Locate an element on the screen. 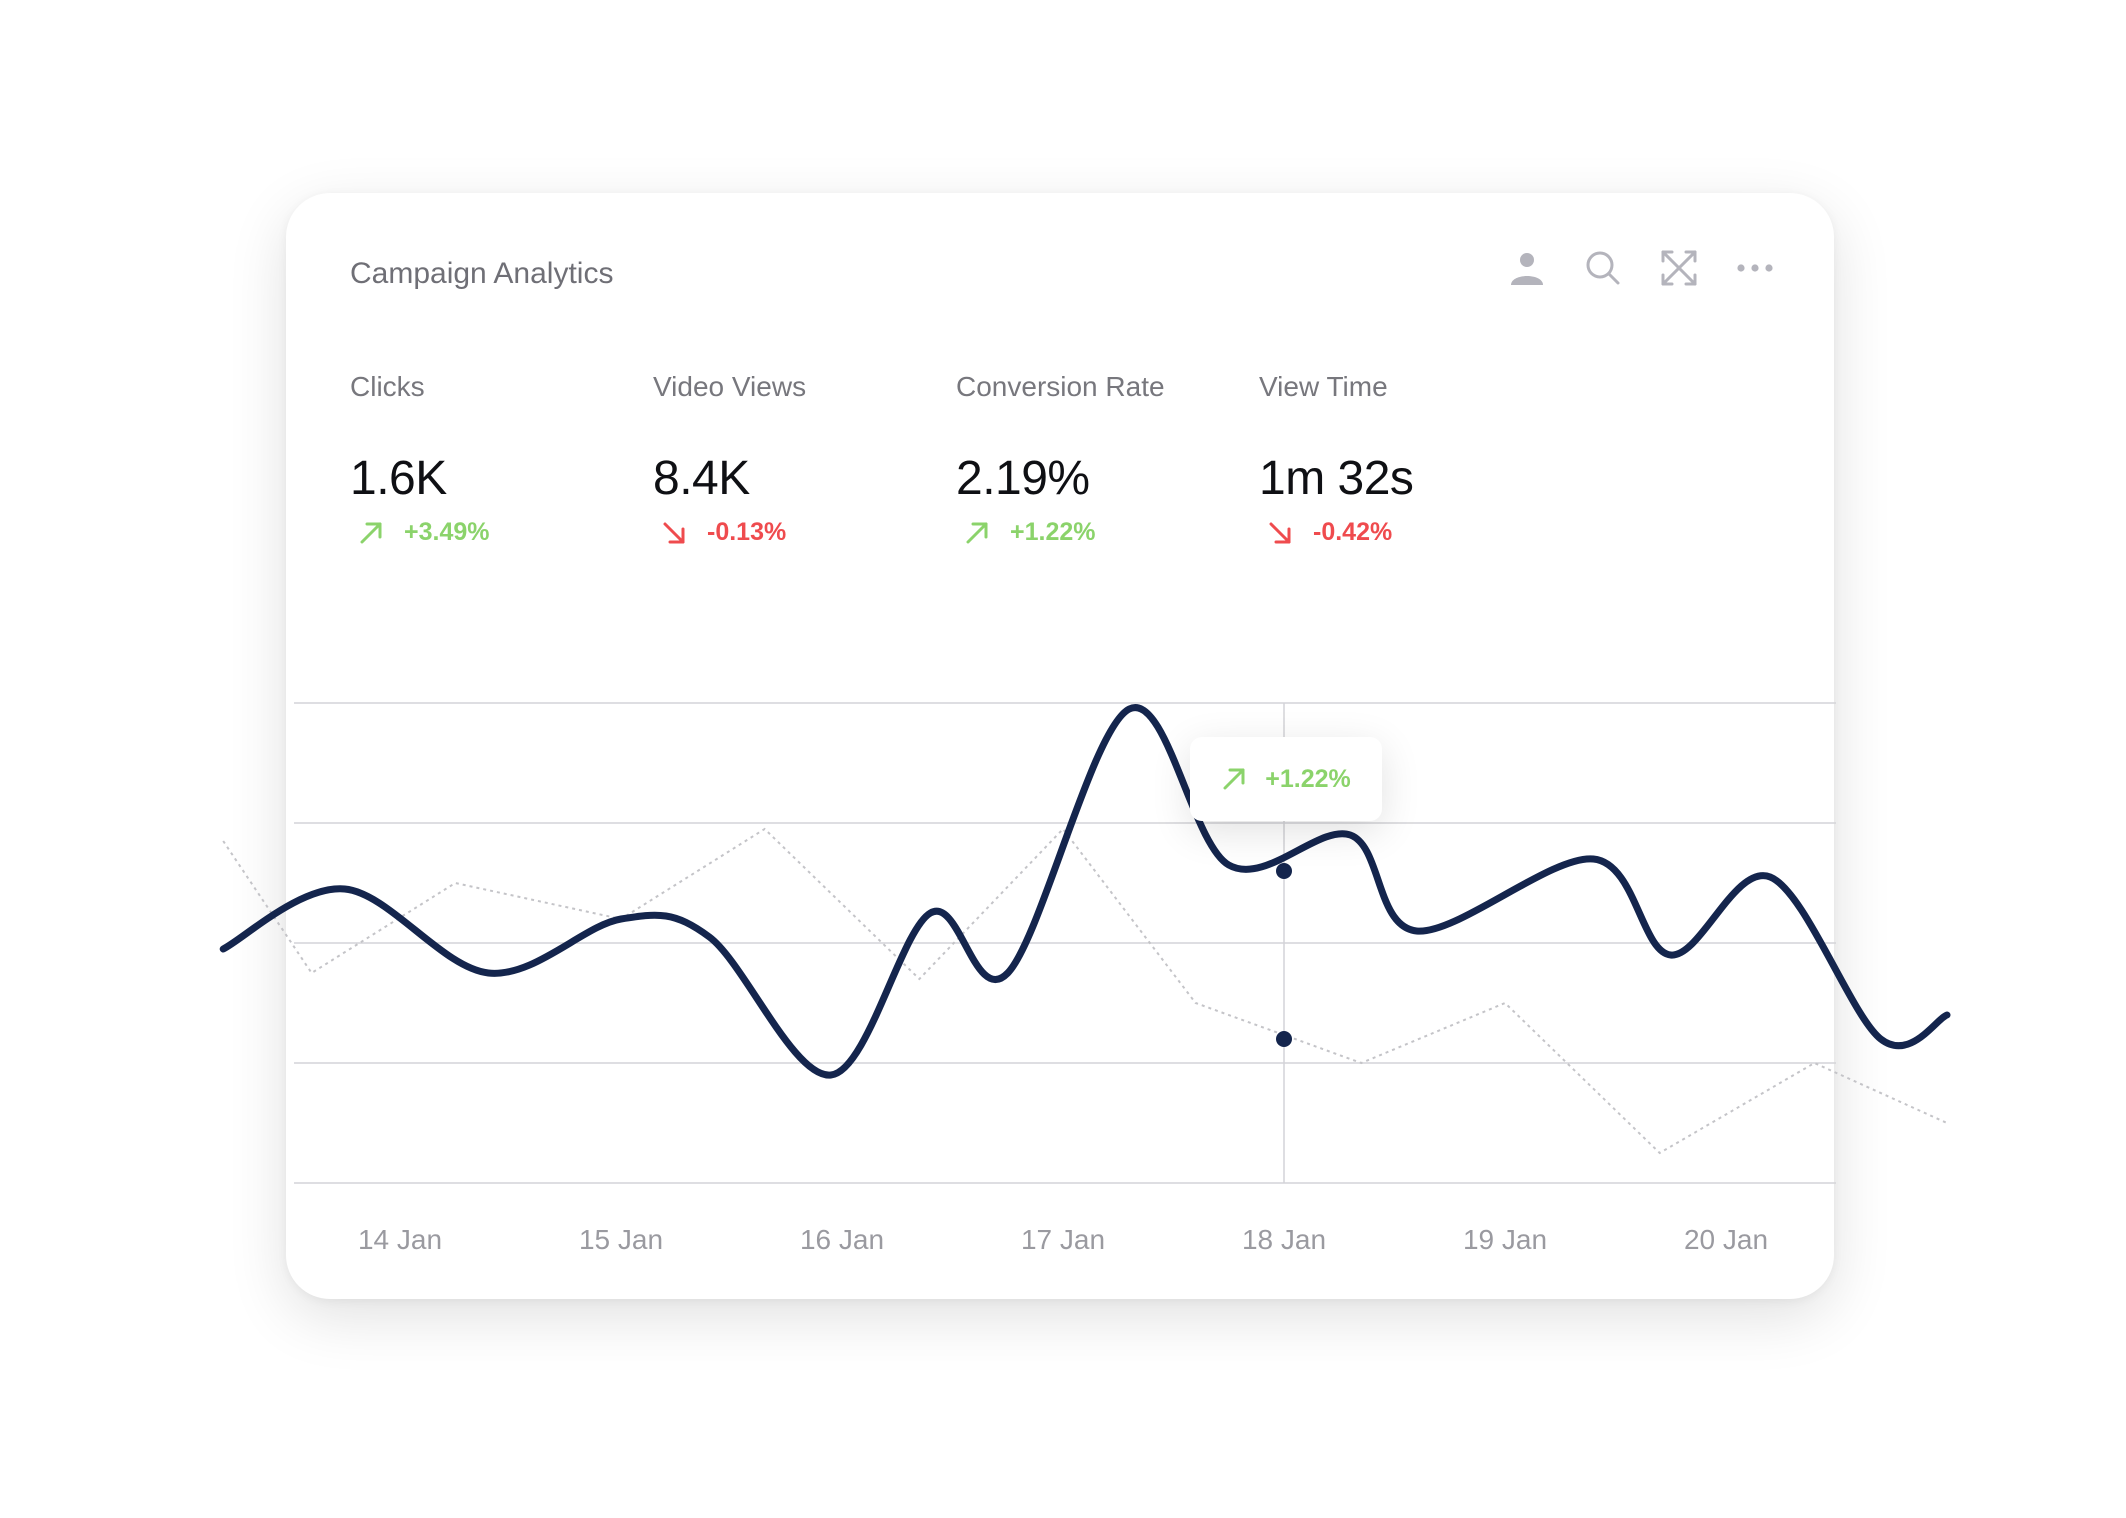 The width and height of the screenshot is (2126, 1518). expand-button is located at coordinates (1679, 268).